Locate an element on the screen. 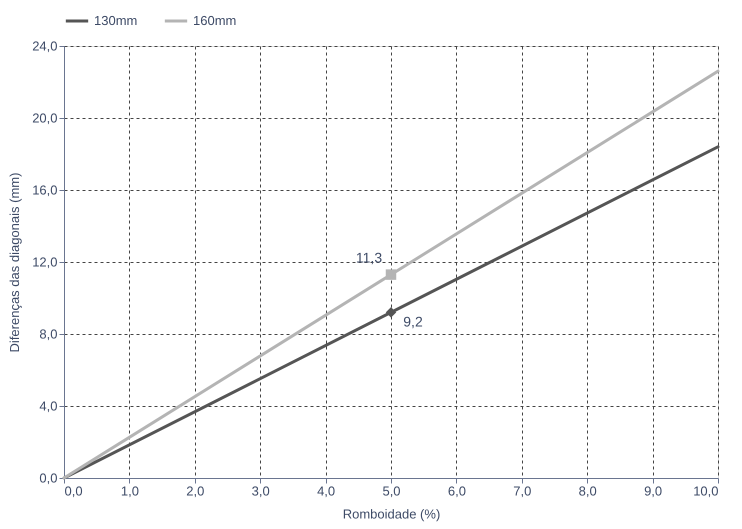  y-tick-label: 12,0 is located at coordinates (45, 262).